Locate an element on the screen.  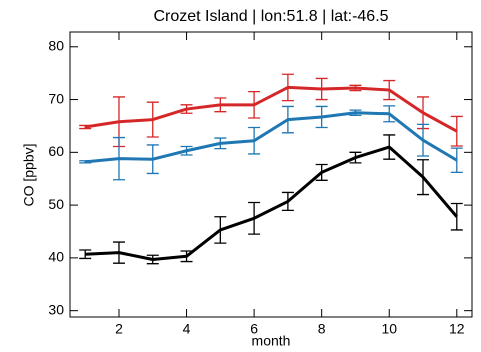
chart-title: Crozet Island | lon:51.8 | lat:-46.5 is located at coordinates (270, 16).